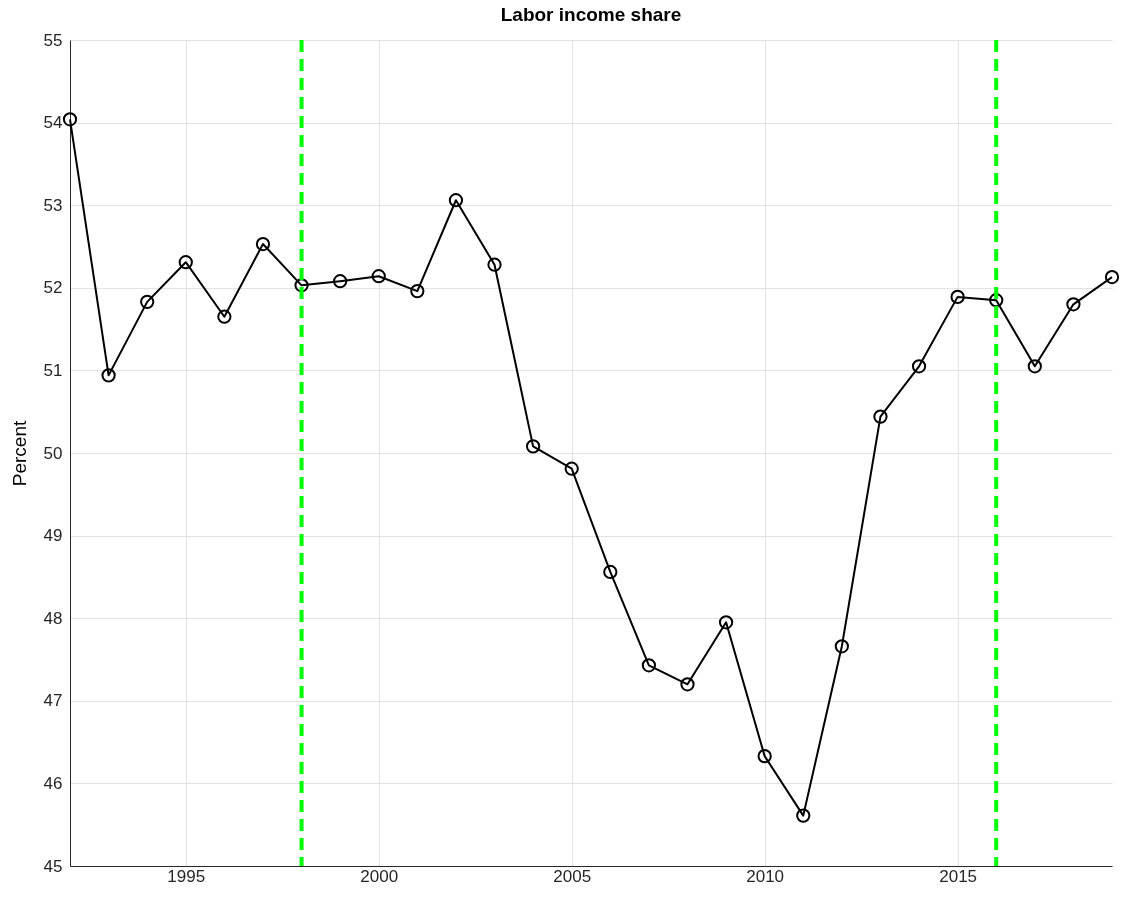  Describe the element at coordinates (379, 876) in the screenshot. I see `x-tick-label: 2000` at that location.